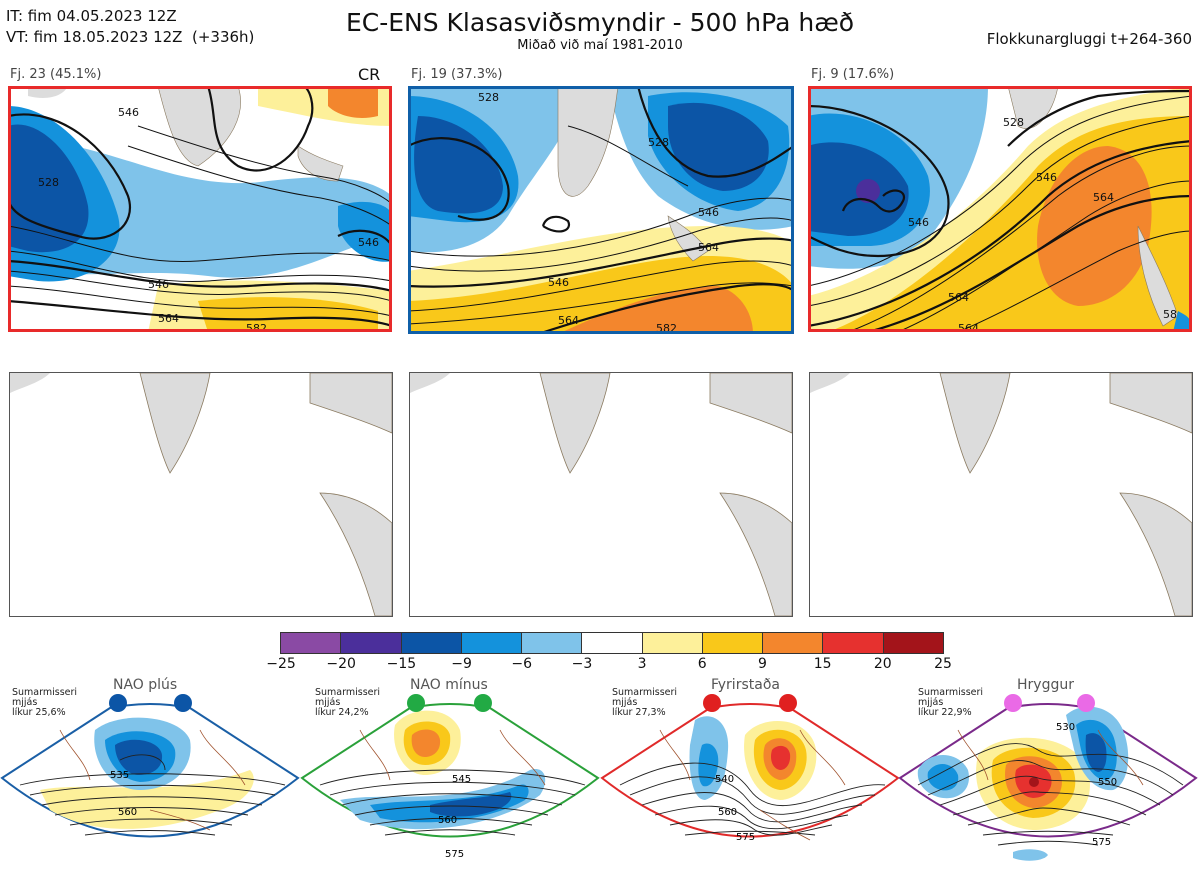 The height and width of the screenshot is (871, 1200). What do you see at coordinates (751, 778) in the screenshot?
I see `regime-map-3: 540 560 575` at bounding box center [751, 778].